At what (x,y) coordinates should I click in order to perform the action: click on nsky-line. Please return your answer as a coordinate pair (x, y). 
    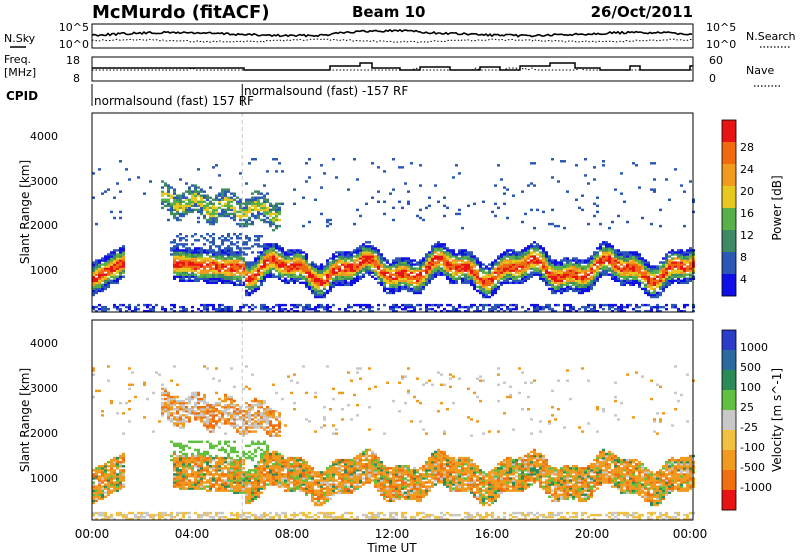
    Looking at the image, I should click on (392, 33).